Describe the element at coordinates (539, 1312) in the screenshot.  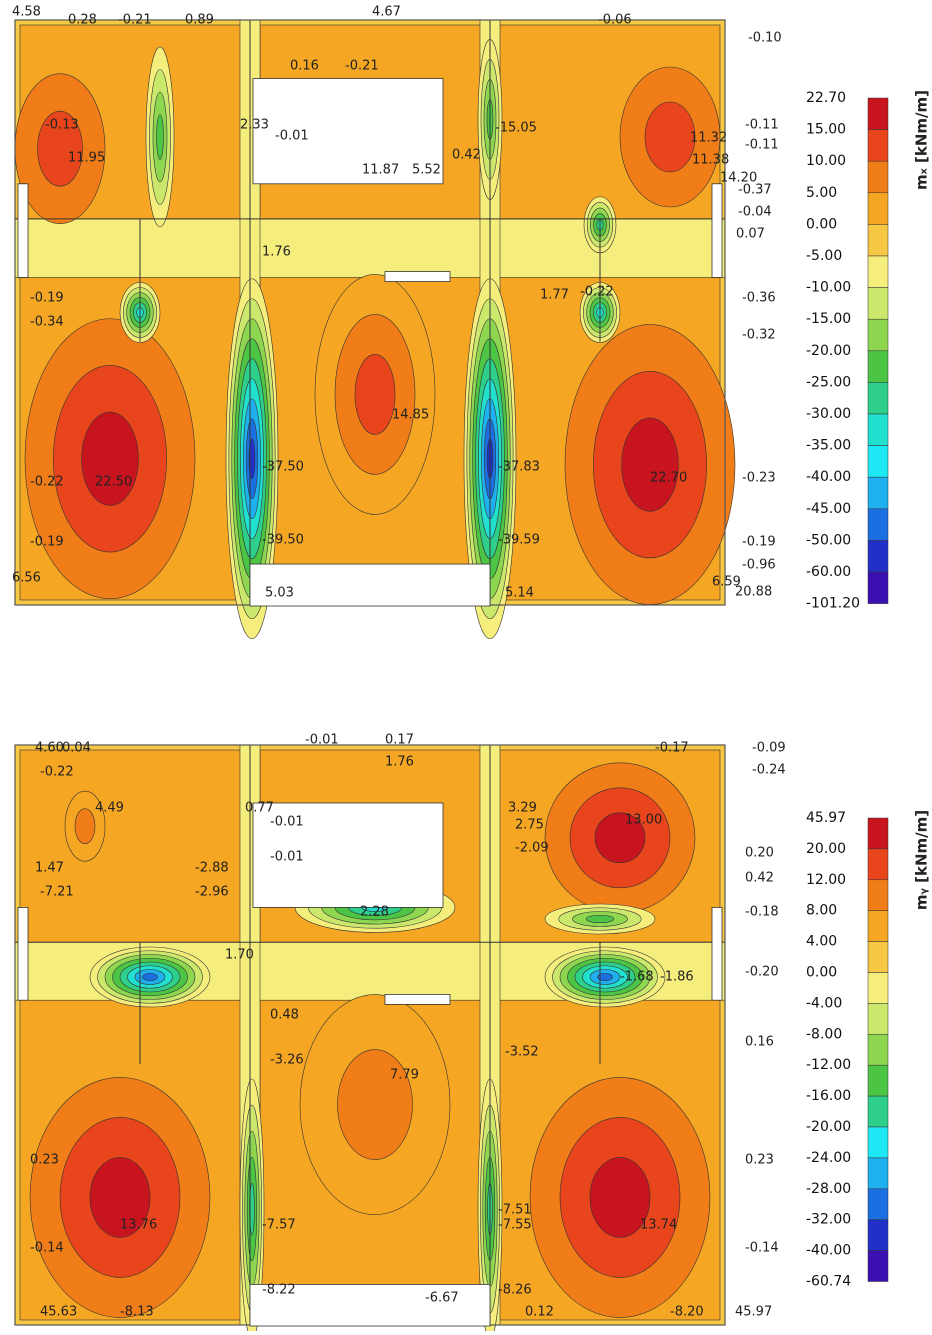
I see `value-label: 0.12` at that location.